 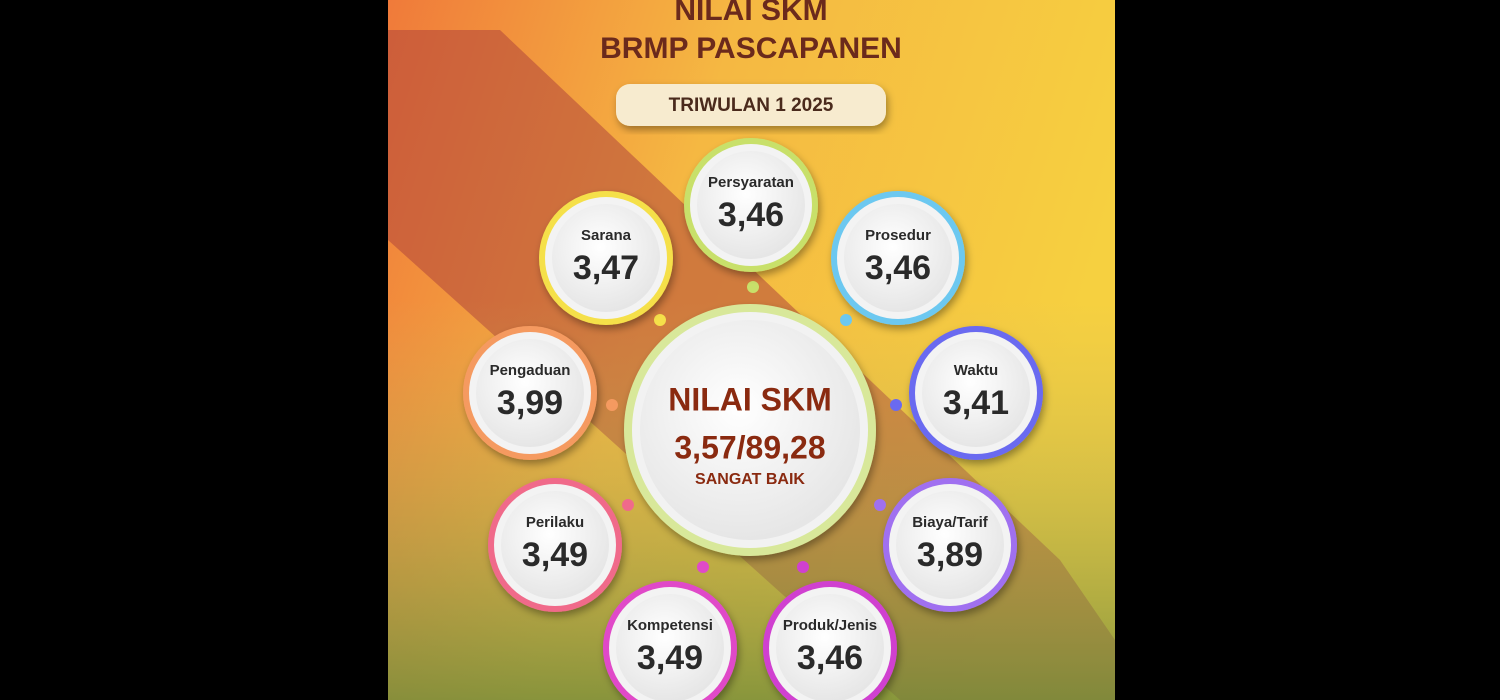 I want to click on item-label: Biaya/Tarif, so click(x=950, y=522).